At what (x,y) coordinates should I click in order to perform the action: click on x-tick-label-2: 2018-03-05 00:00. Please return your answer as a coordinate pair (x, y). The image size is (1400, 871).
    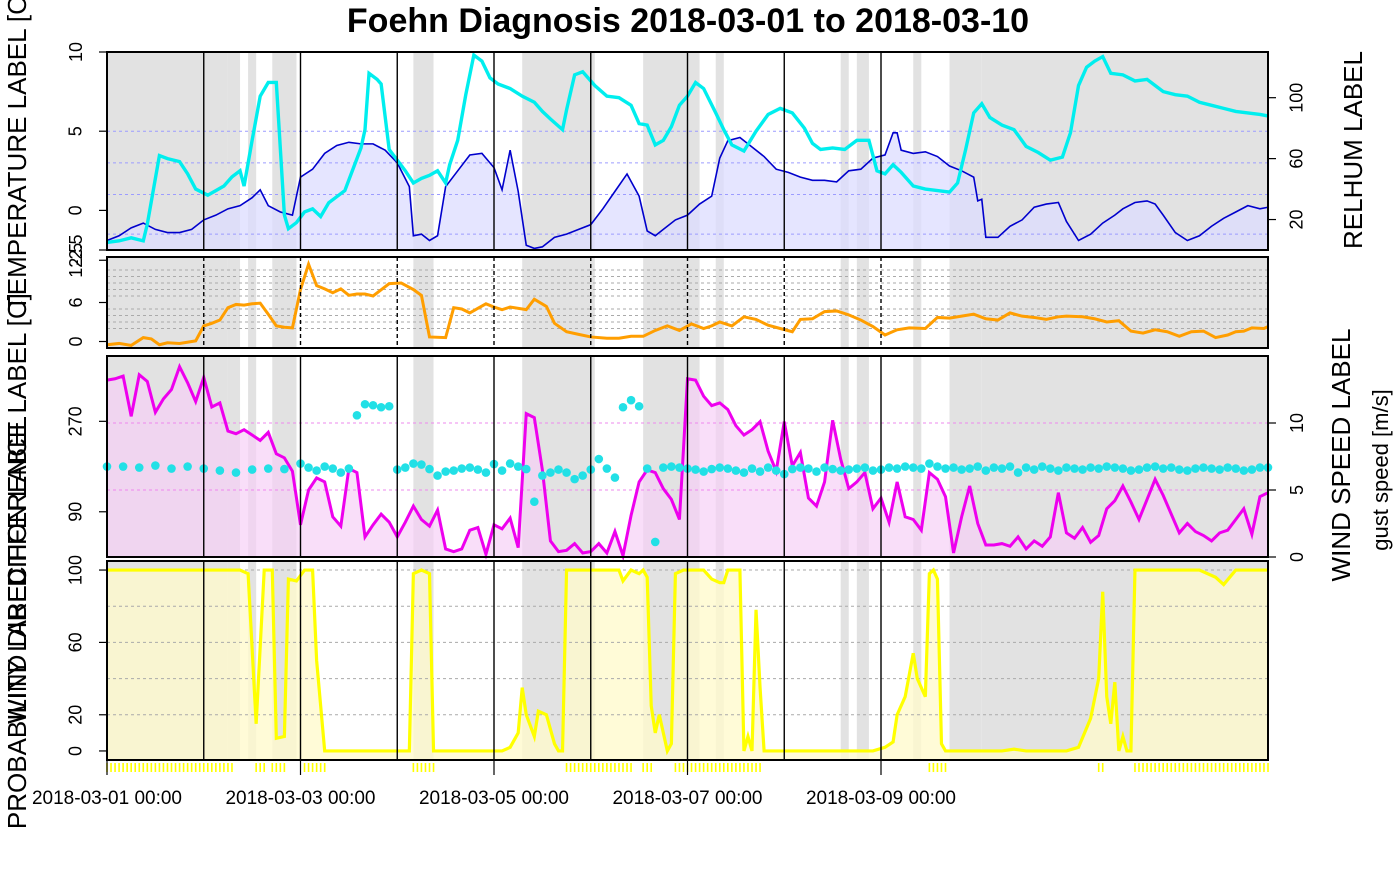
    Looking at the image, I should click on (494, 798).